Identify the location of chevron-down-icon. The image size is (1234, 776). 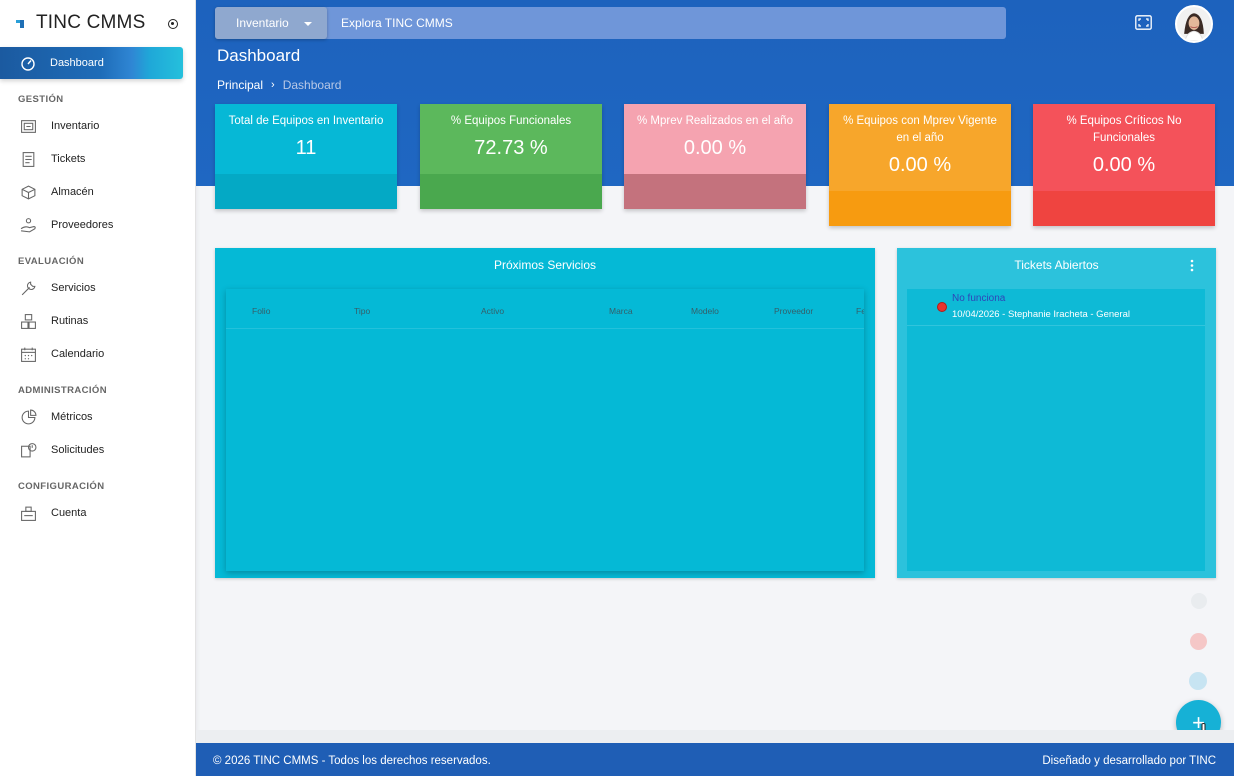
(308, 24).